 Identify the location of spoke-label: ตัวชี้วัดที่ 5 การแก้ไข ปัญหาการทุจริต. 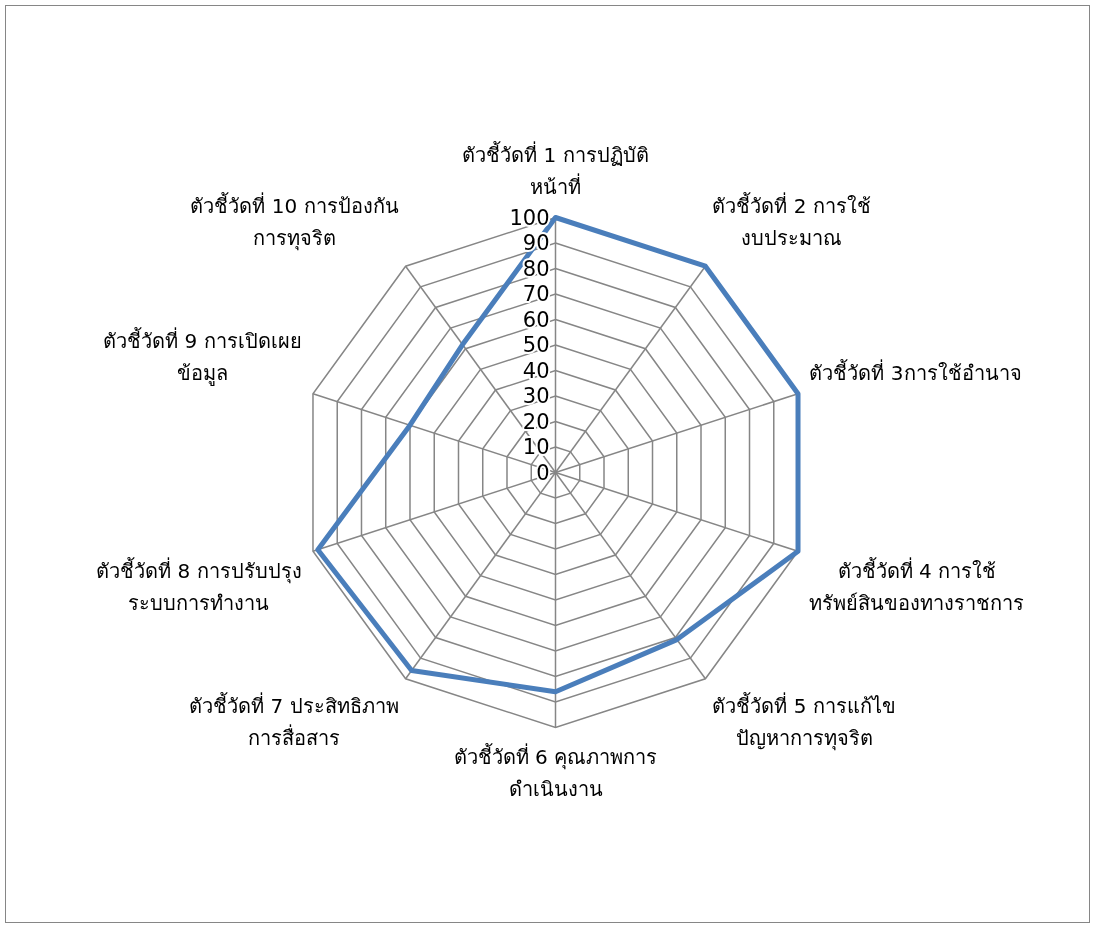
(804, 721).